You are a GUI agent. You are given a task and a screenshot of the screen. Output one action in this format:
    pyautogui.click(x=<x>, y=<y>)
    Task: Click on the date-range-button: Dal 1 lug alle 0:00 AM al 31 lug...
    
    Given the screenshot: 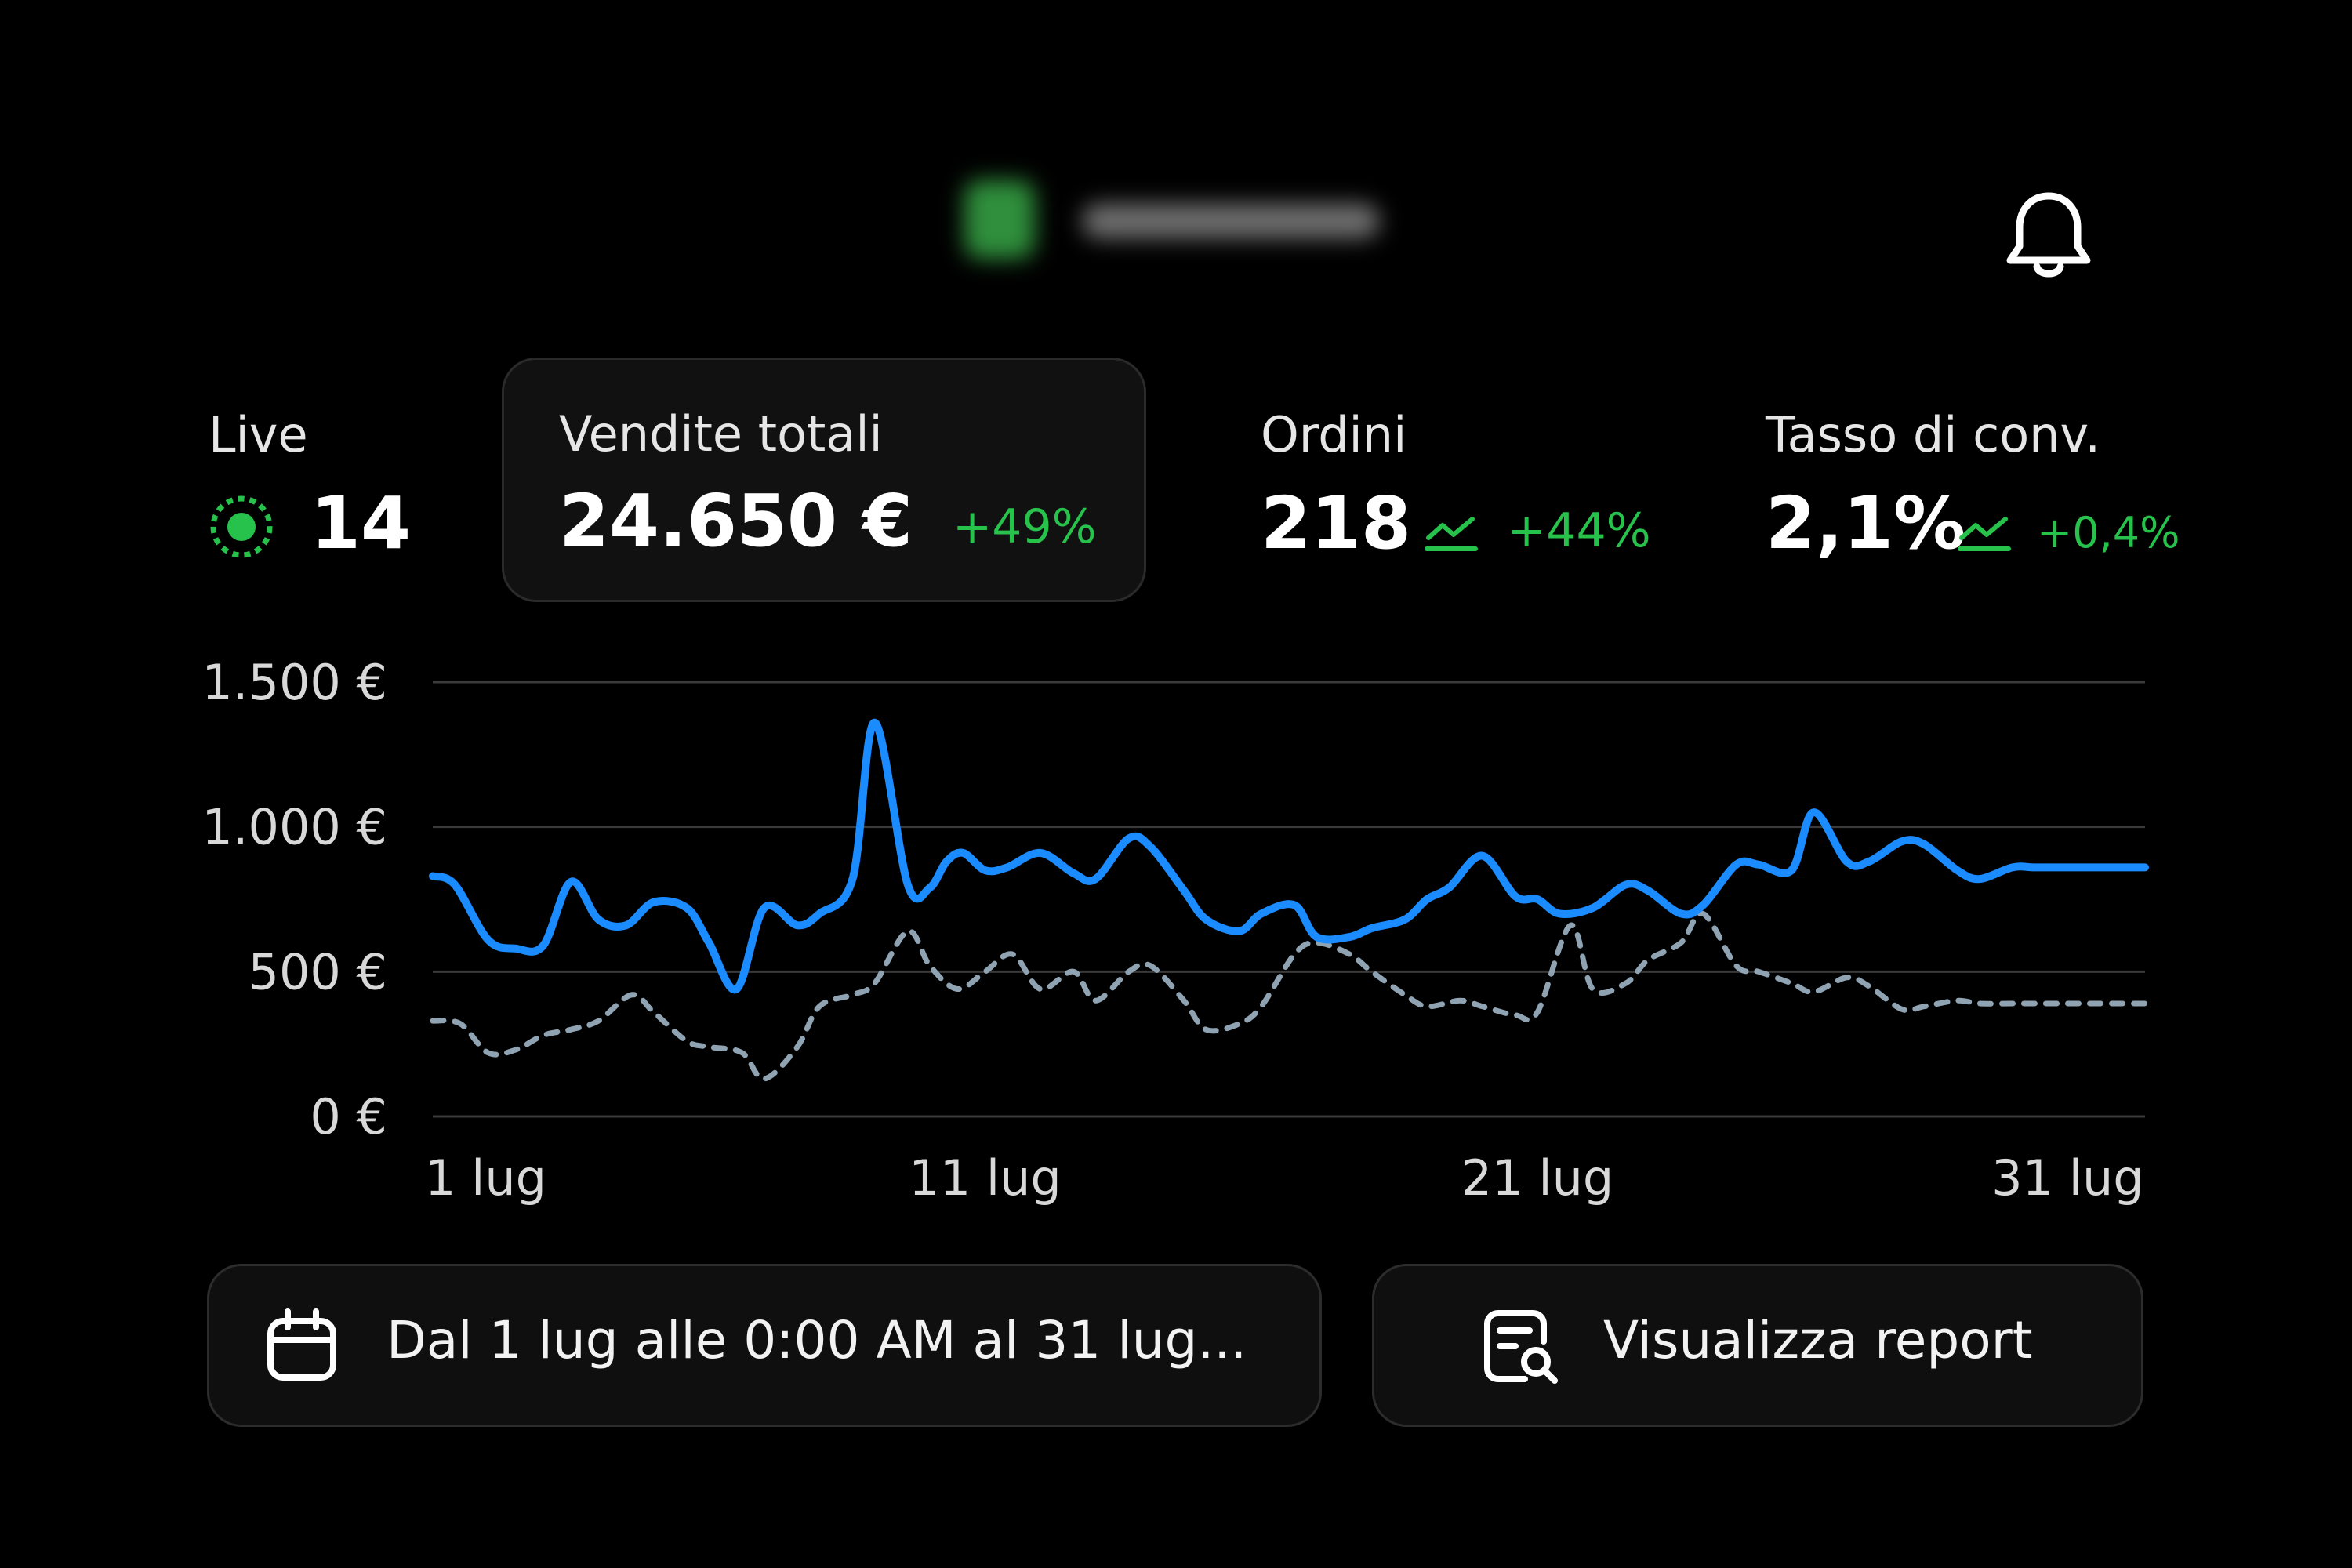 What is the action you would take?
    pyautogui.click(x=764, y=1345)
    